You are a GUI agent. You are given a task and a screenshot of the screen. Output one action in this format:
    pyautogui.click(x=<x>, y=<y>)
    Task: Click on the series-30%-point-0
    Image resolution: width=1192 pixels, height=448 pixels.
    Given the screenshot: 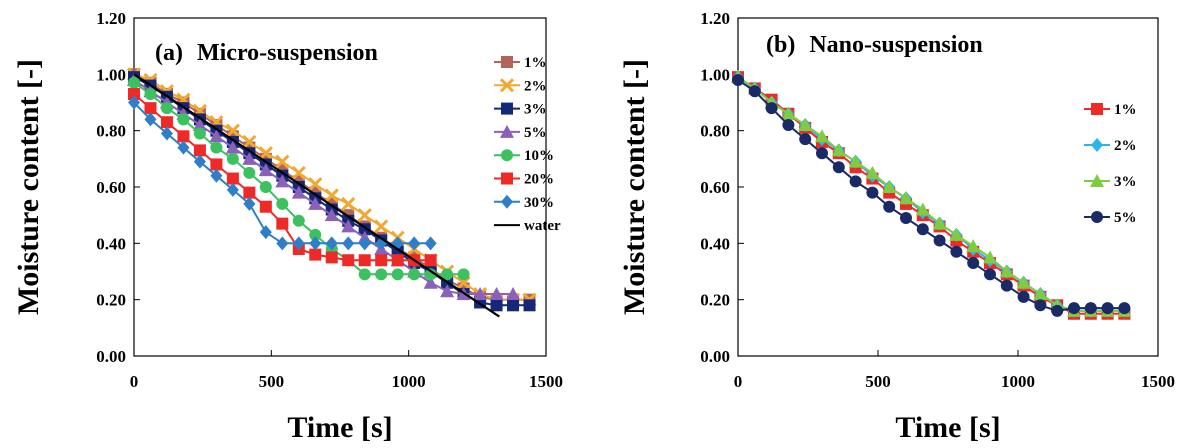 What is the action you would take?
    pyautogui.click(x=134, y=102)
    